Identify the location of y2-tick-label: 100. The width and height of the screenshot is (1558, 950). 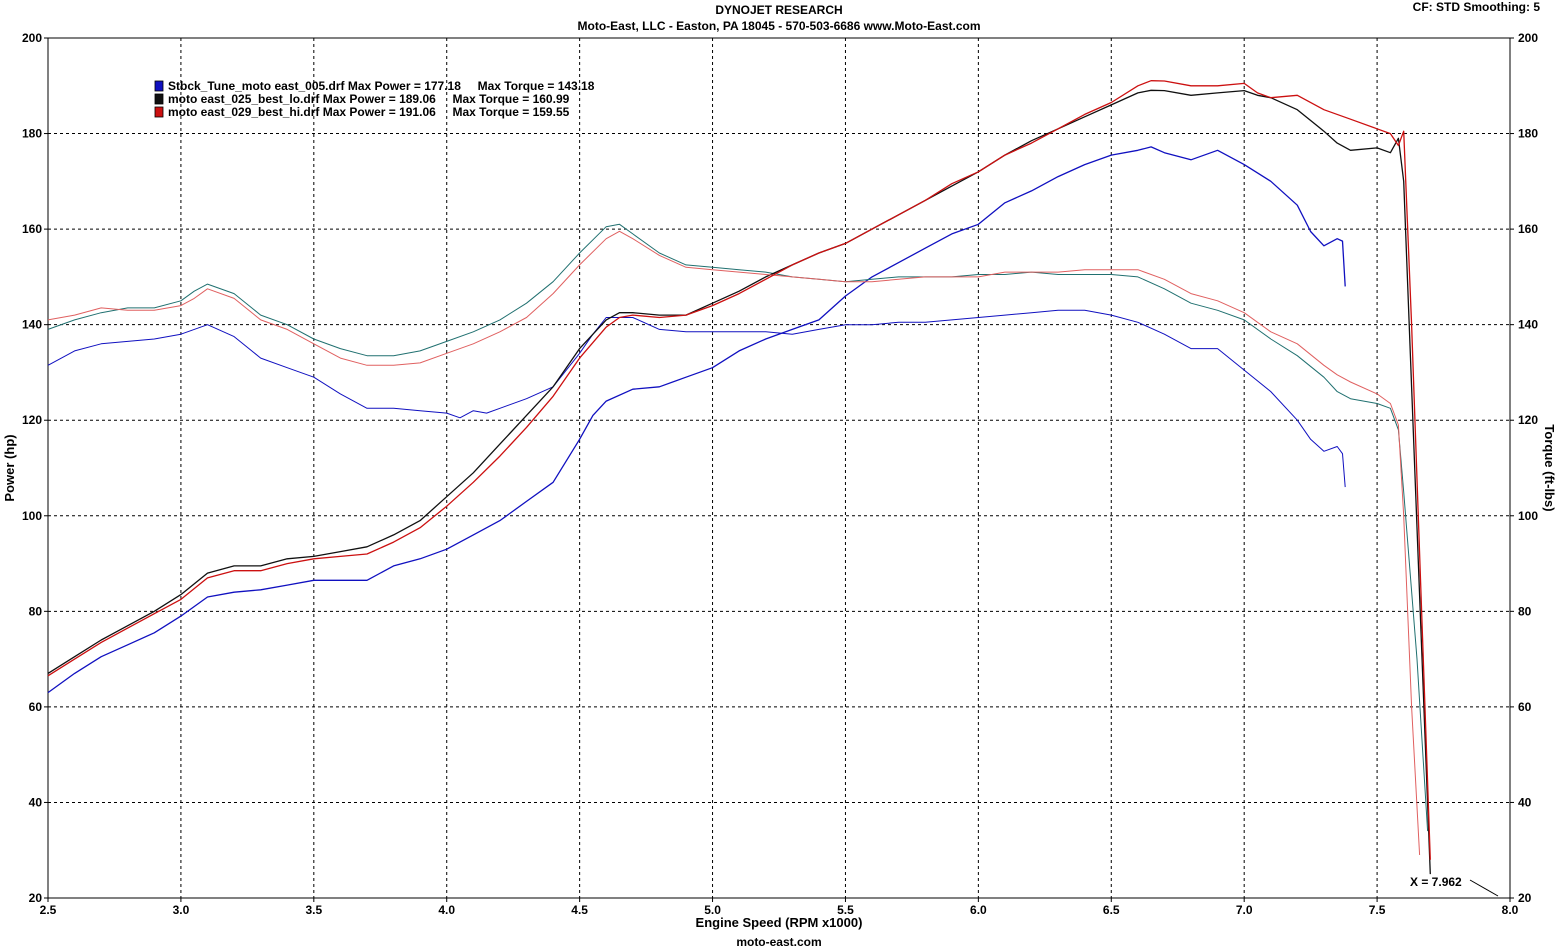
(1528, 516).